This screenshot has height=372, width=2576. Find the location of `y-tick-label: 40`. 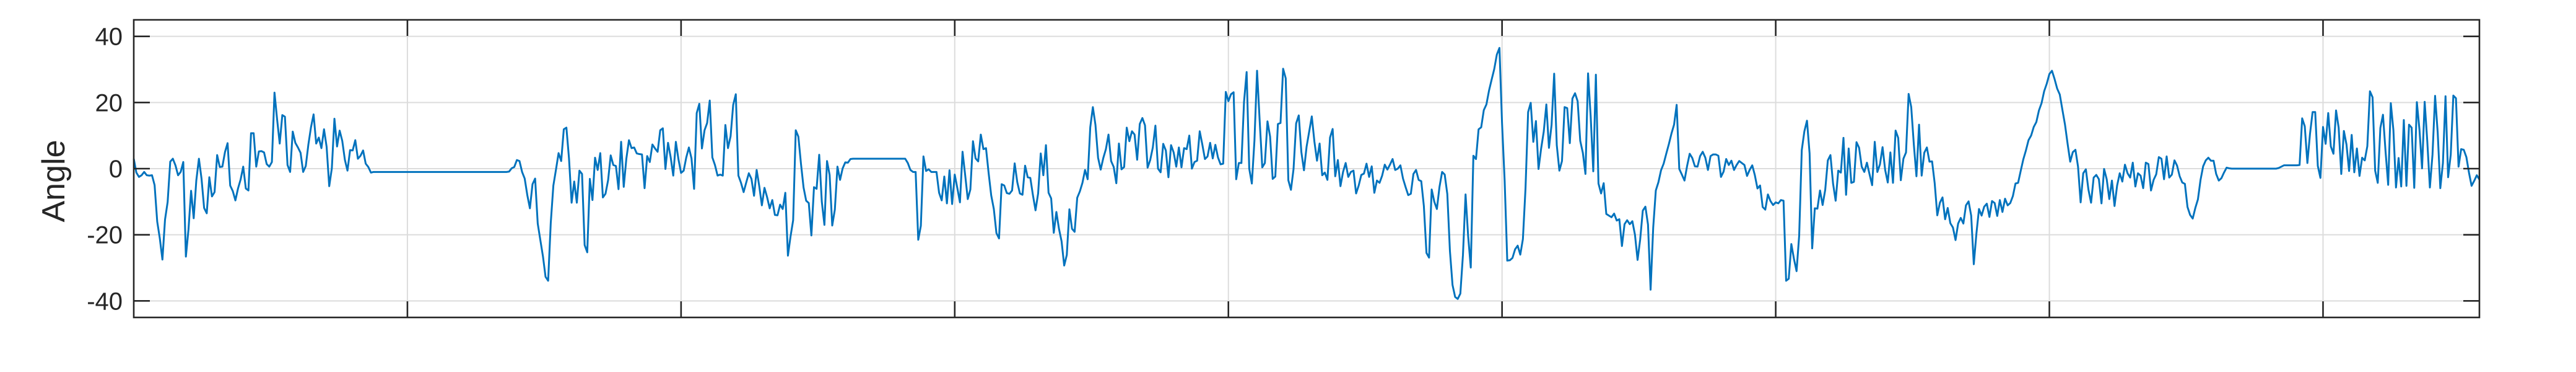

y-tick-label: 40 is located at coordinates (109, 37).